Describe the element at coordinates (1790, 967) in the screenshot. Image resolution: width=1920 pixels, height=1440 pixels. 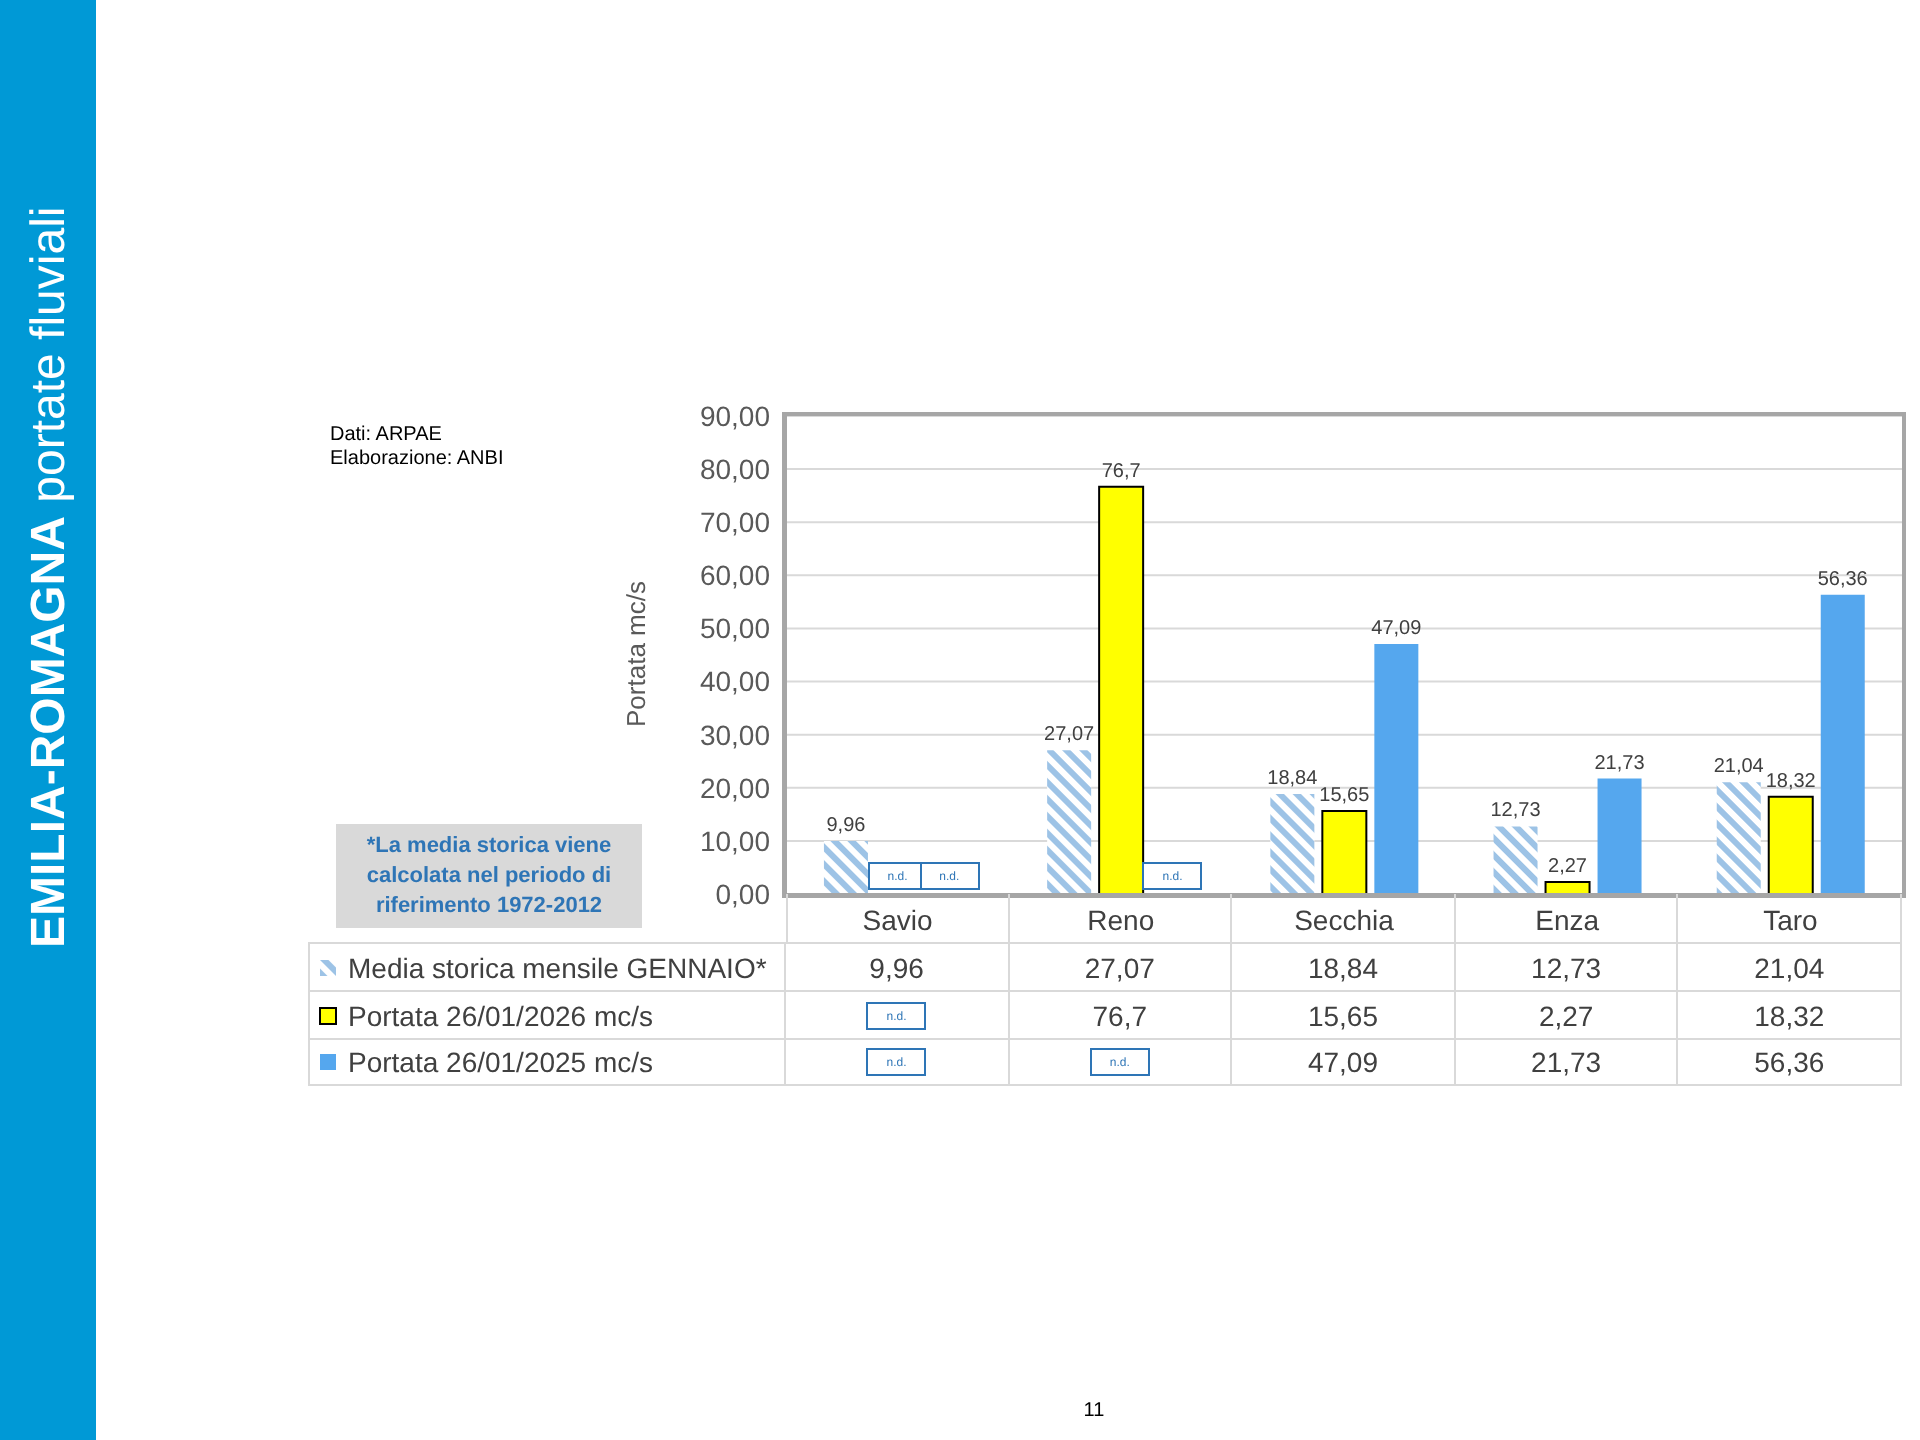
I see `data-label: 21,04` at that location.